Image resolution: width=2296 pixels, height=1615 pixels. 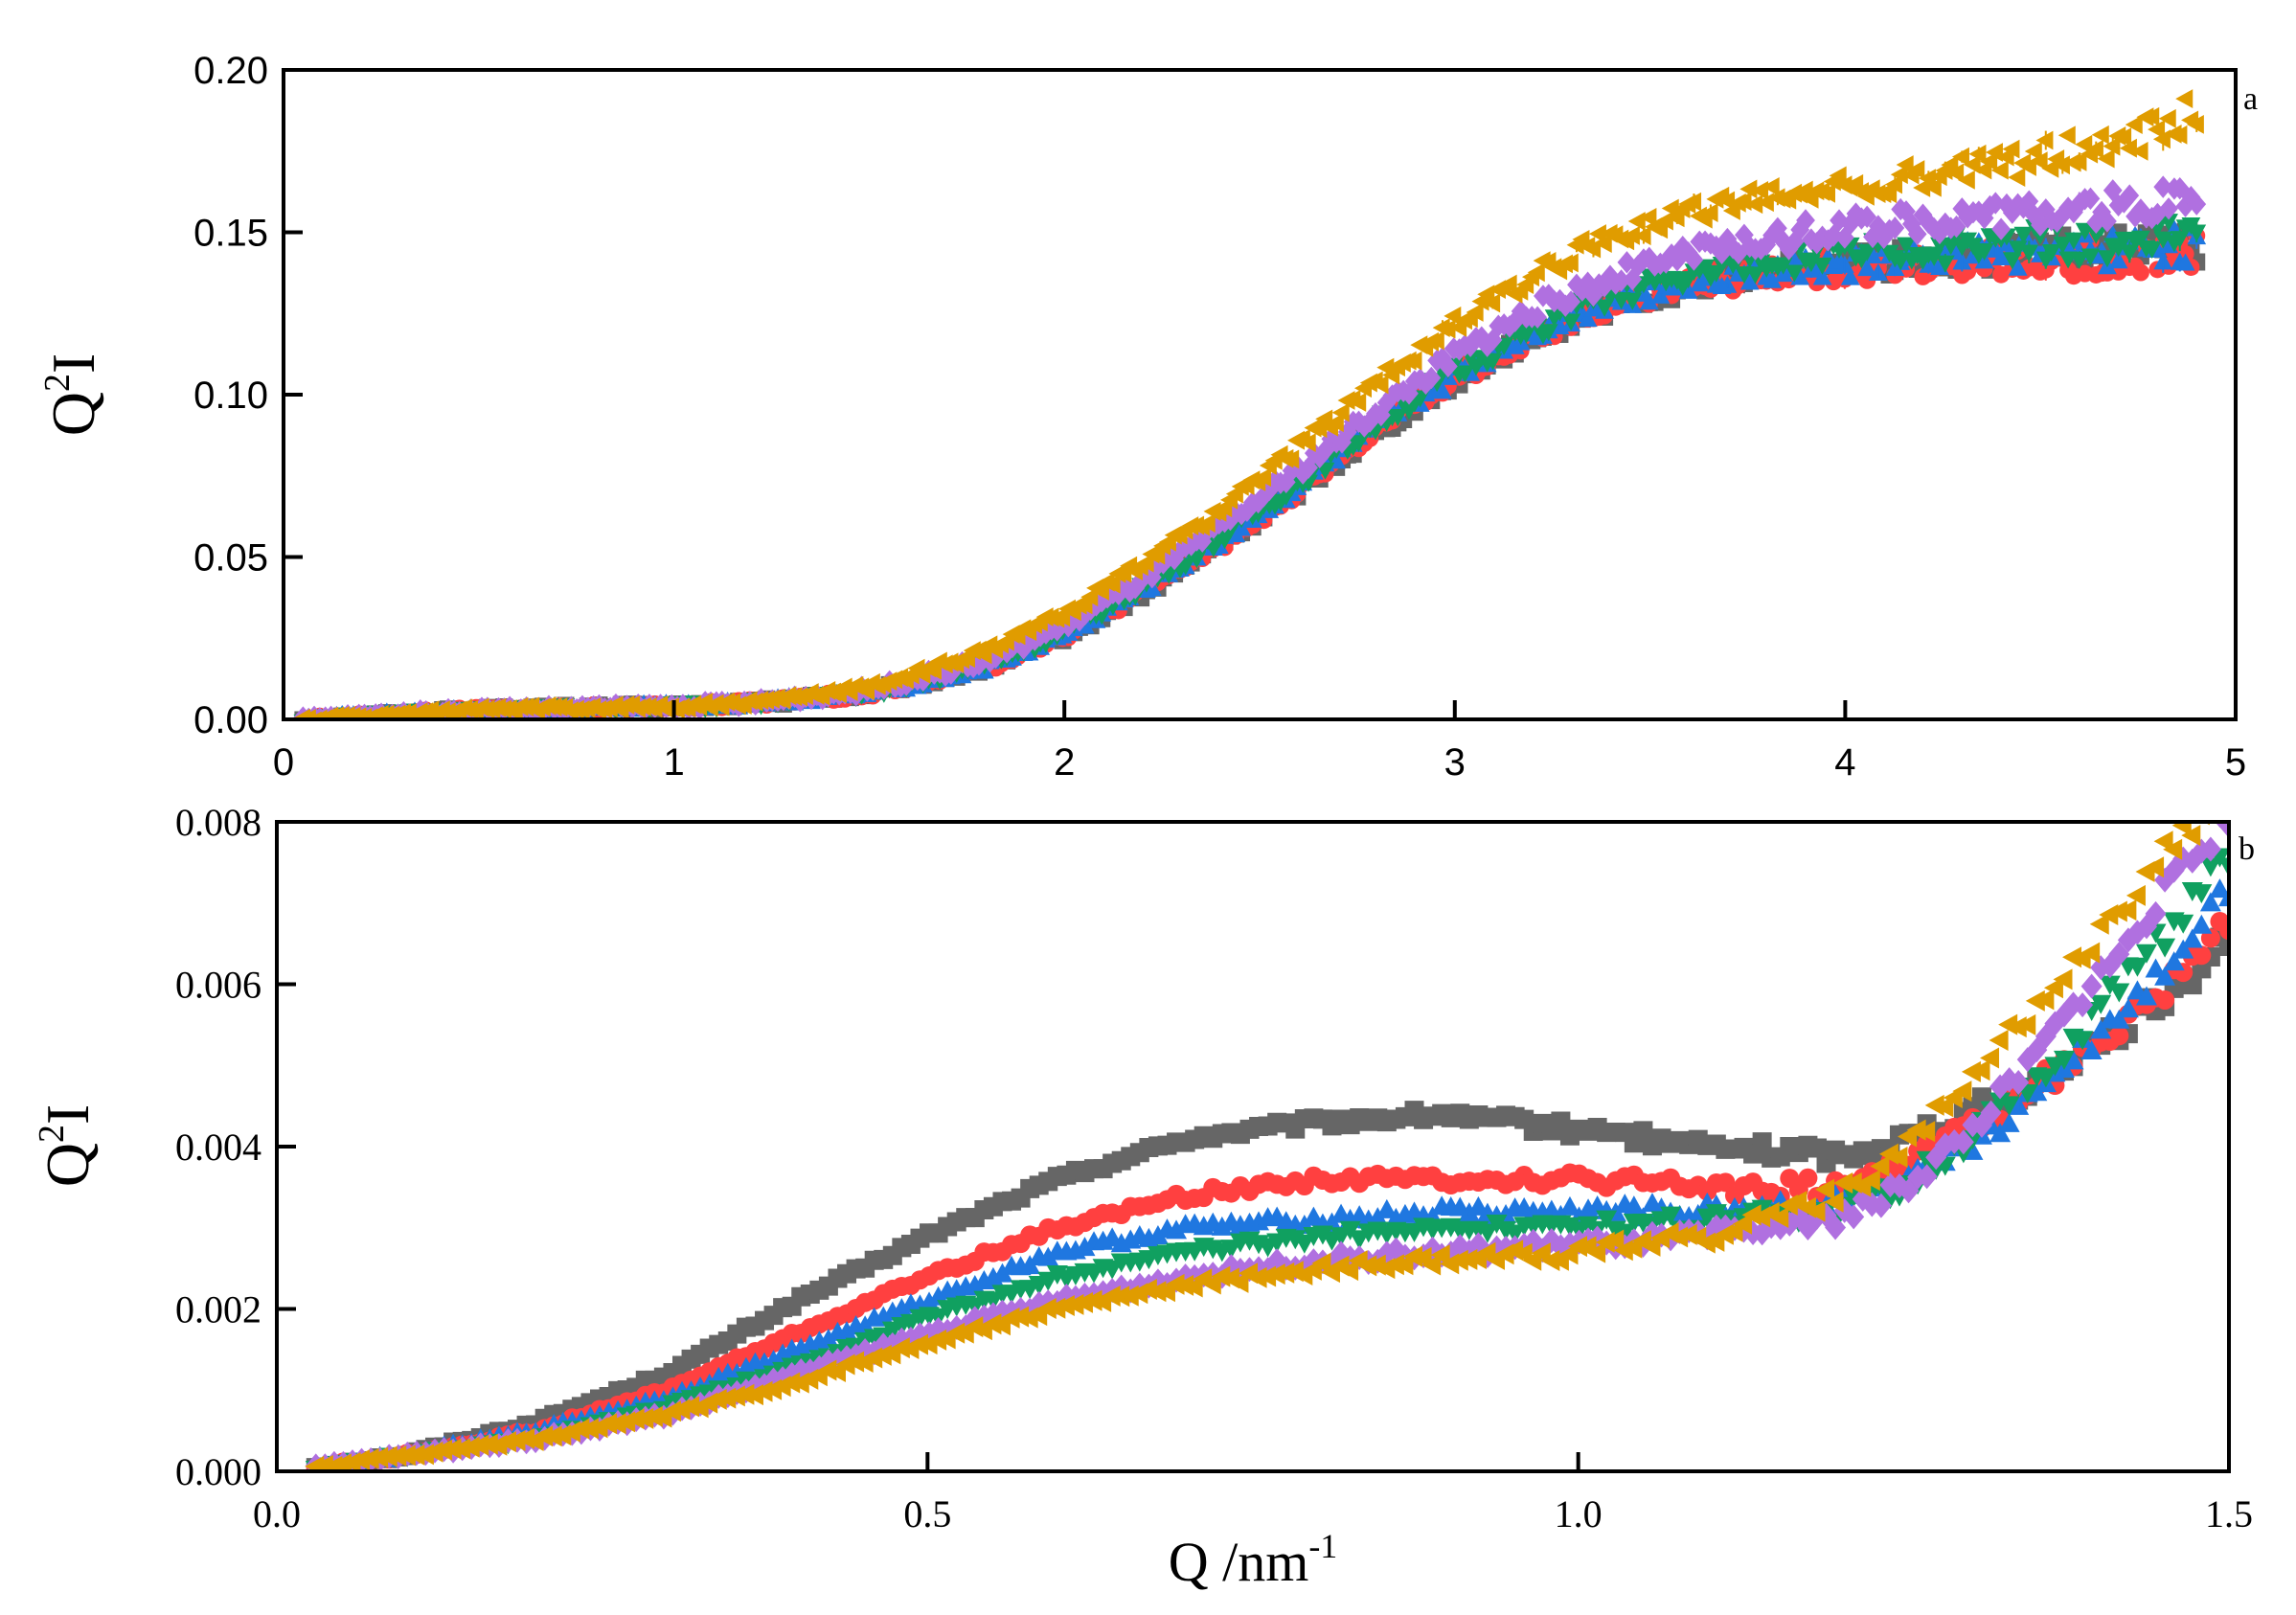 I want to click on x-tick-label: 0, so click(x=283, y=762).